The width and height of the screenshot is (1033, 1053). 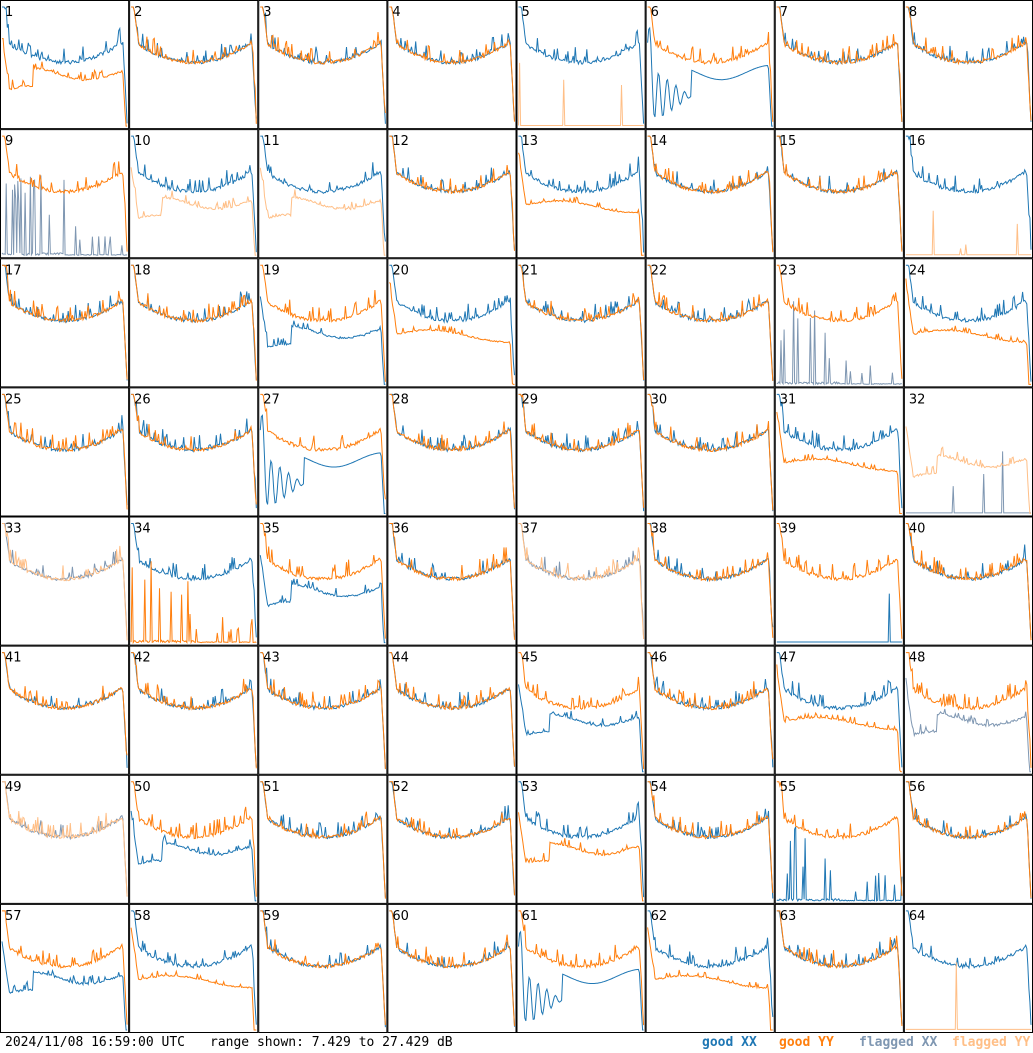 What do you see at coordinates (917, 529) in the screenshot?
I see `panel-label: 40` at bounding box center [917, 529].